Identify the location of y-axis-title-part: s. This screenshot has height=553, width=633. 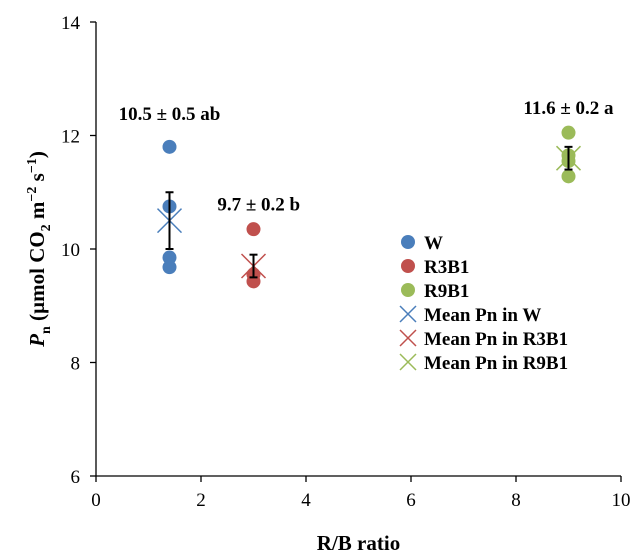
(37, 179).